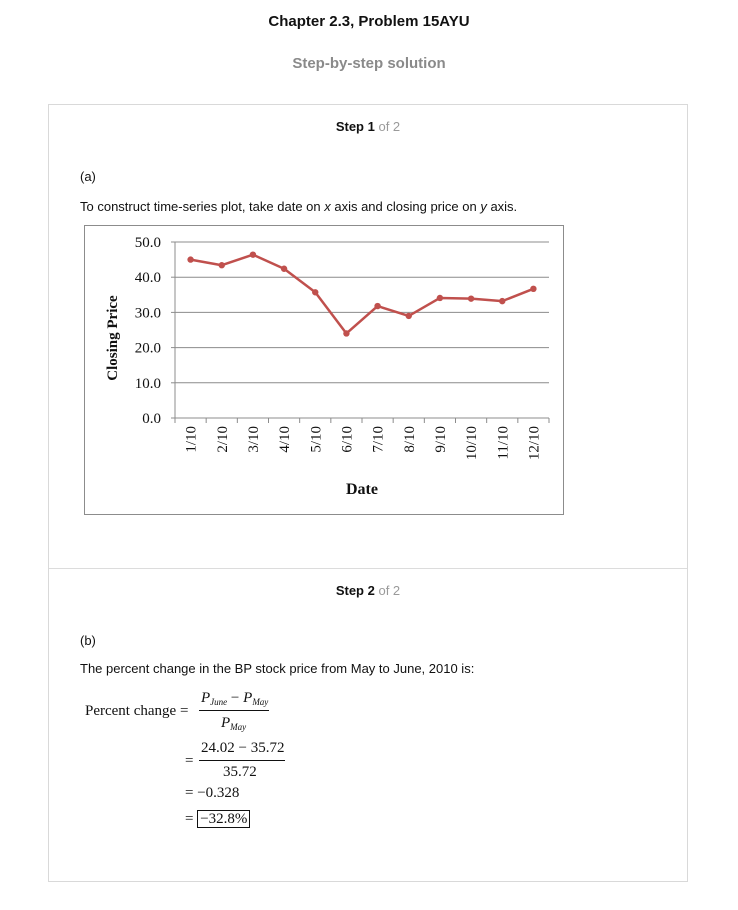 This screenshot has height=910, width=738. I want to click on y-tick-label: 50.0, so click(148, 243).